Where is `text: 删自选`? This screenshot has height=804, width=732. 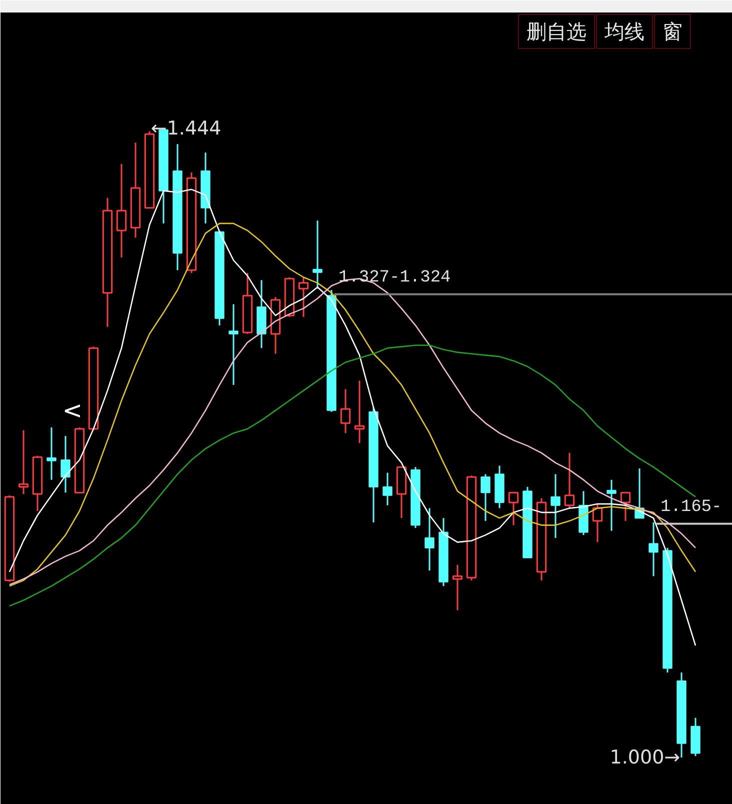 text: 删自选 is located at coordinates (556, 32).